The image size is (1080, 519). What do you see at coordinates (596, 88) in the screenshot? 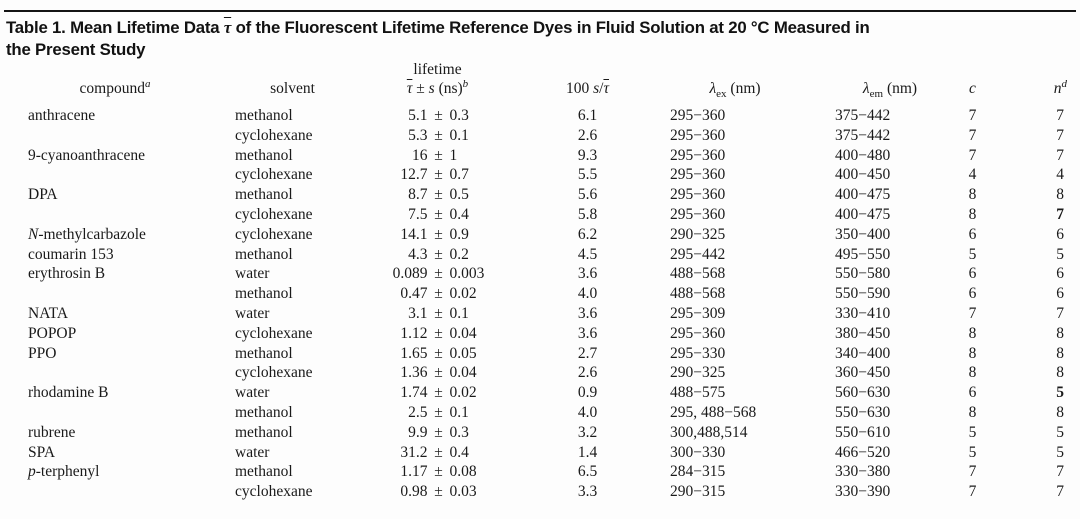
I see `s-variable: s` at bounding box center [596, 88].